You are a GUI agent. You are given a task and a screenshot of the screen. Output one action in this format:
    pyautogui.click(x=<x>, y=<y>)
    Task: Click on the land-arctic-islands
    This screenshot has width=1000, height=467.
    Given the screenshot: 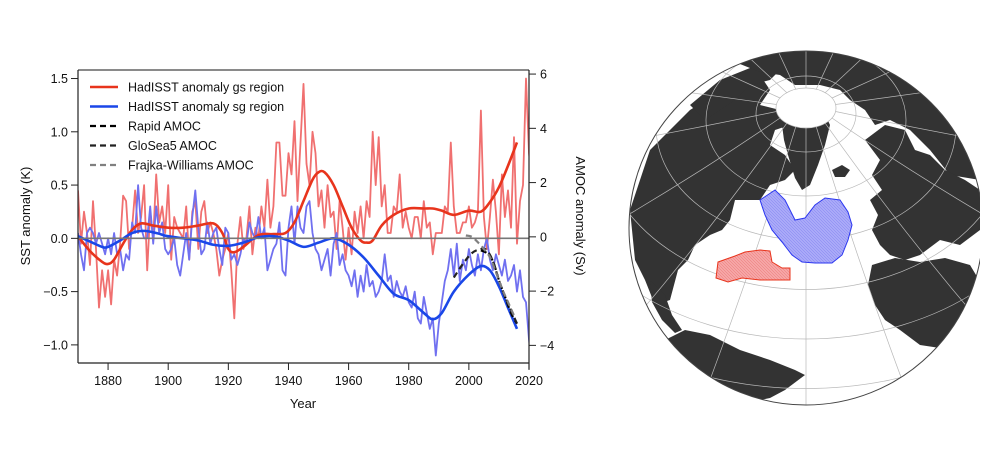 What is the action you would take?
    pyautogui.click(x=737, y=90)
    